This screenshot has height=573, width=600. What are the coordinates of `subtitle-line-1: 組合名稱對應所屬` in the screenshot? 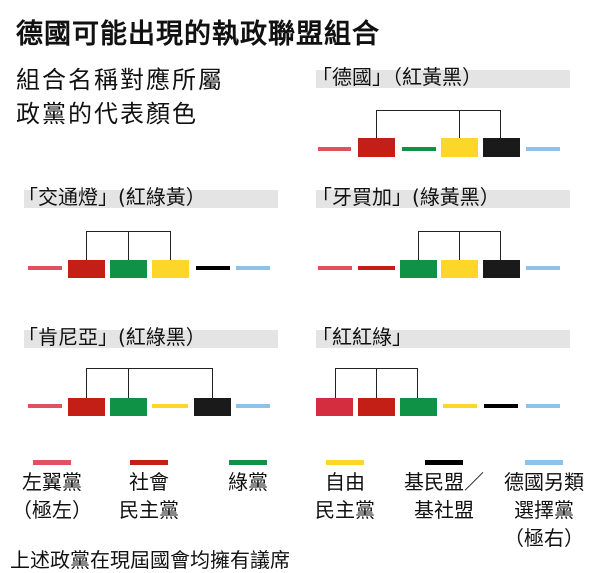 It's located at (120, 80).